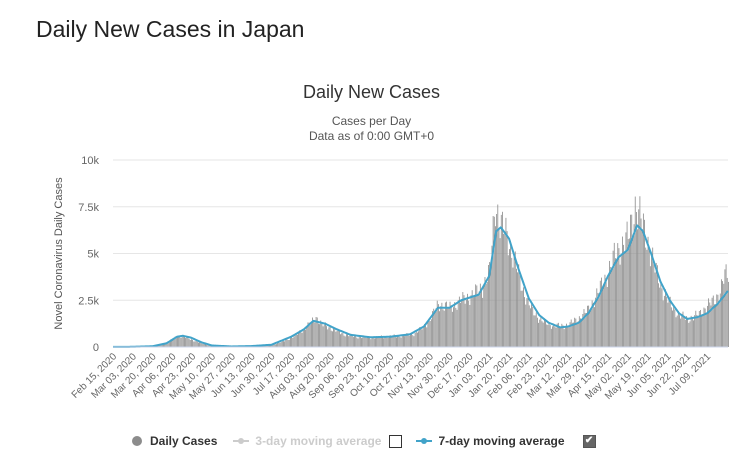 The image size is (743, 469). I want to click on legend-label-daily-cases: Daily Cases, so click(184, 441).